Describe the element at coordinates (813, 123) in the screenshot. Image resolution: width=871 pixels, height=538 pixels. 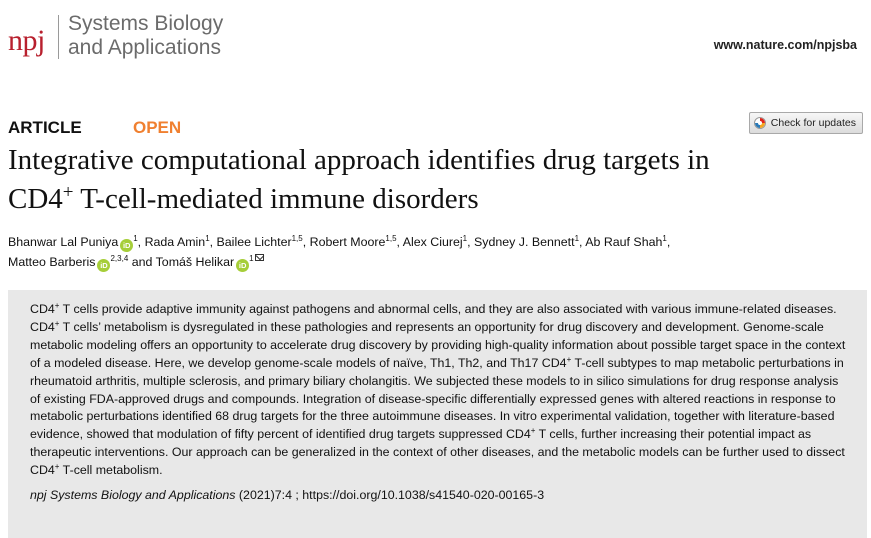
I see `check-updates-label: Check for updates` at that location.